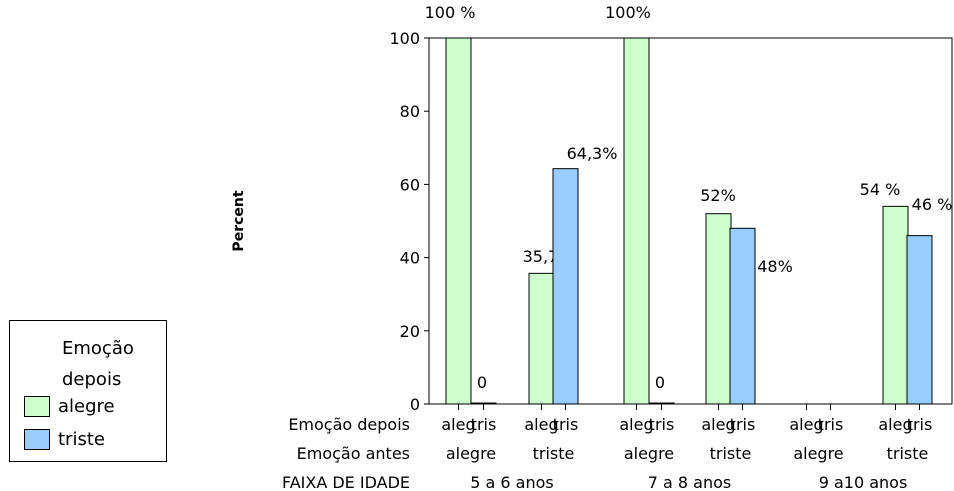  I want to click on legend-label-alegre: alegre, so click(86, 406).